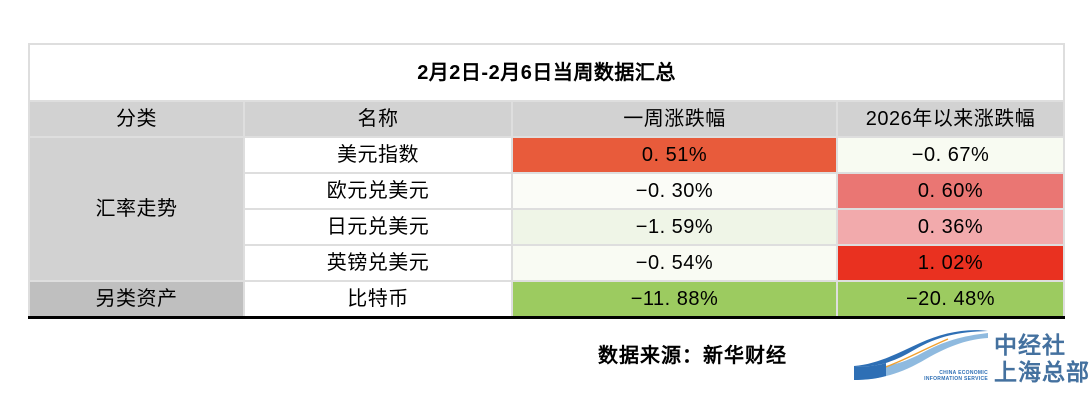 This screenshot has height=402, width=1092. I want to click on table-title: 2月2日-2月6日当周数据汇总, so click(546, 72).